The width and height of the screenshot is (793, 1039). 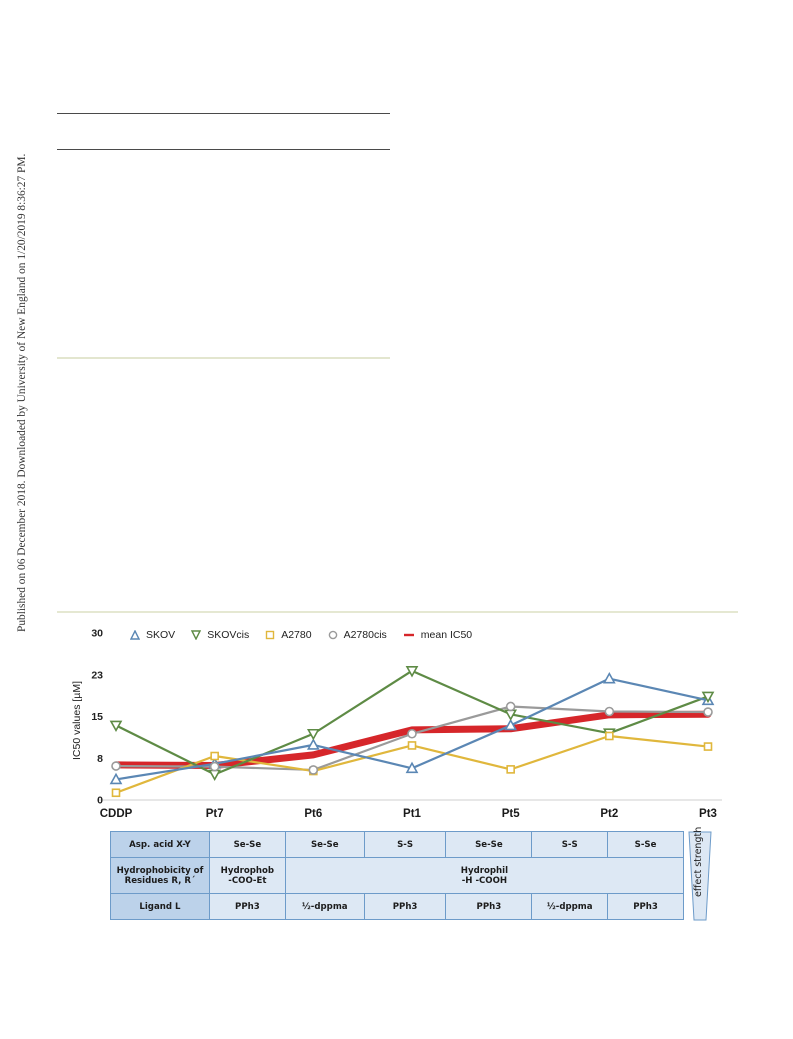 What do you see at coordinates (247, 880) in the screenshot?
I see `cell-line: -COO-Et` at bounding box center [247, 880].